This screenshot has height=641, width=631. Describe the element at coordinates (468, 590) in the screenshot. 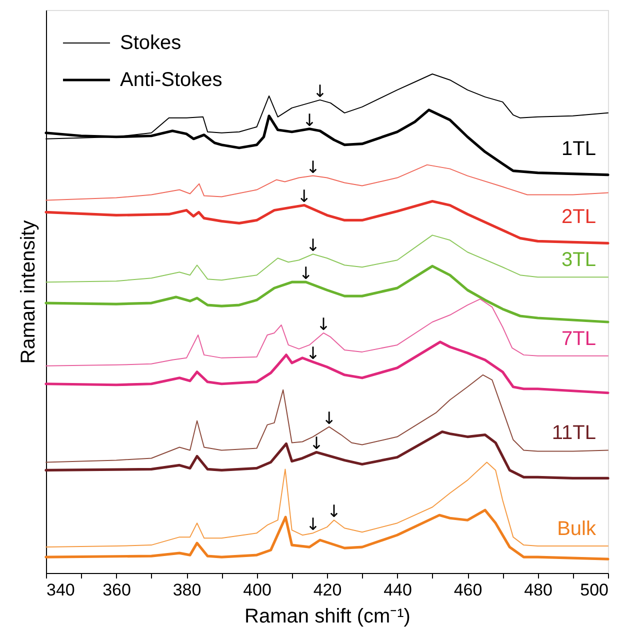

I see `x-tick-label: 460` at that location.